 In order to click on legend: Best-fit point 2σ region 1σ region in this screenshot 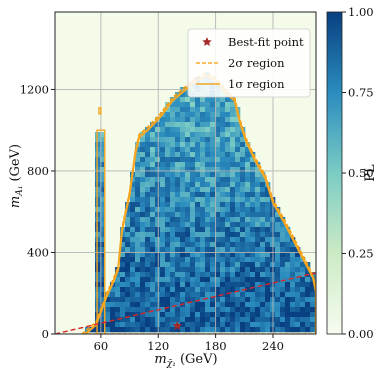, I will do `click(249, 63)`.